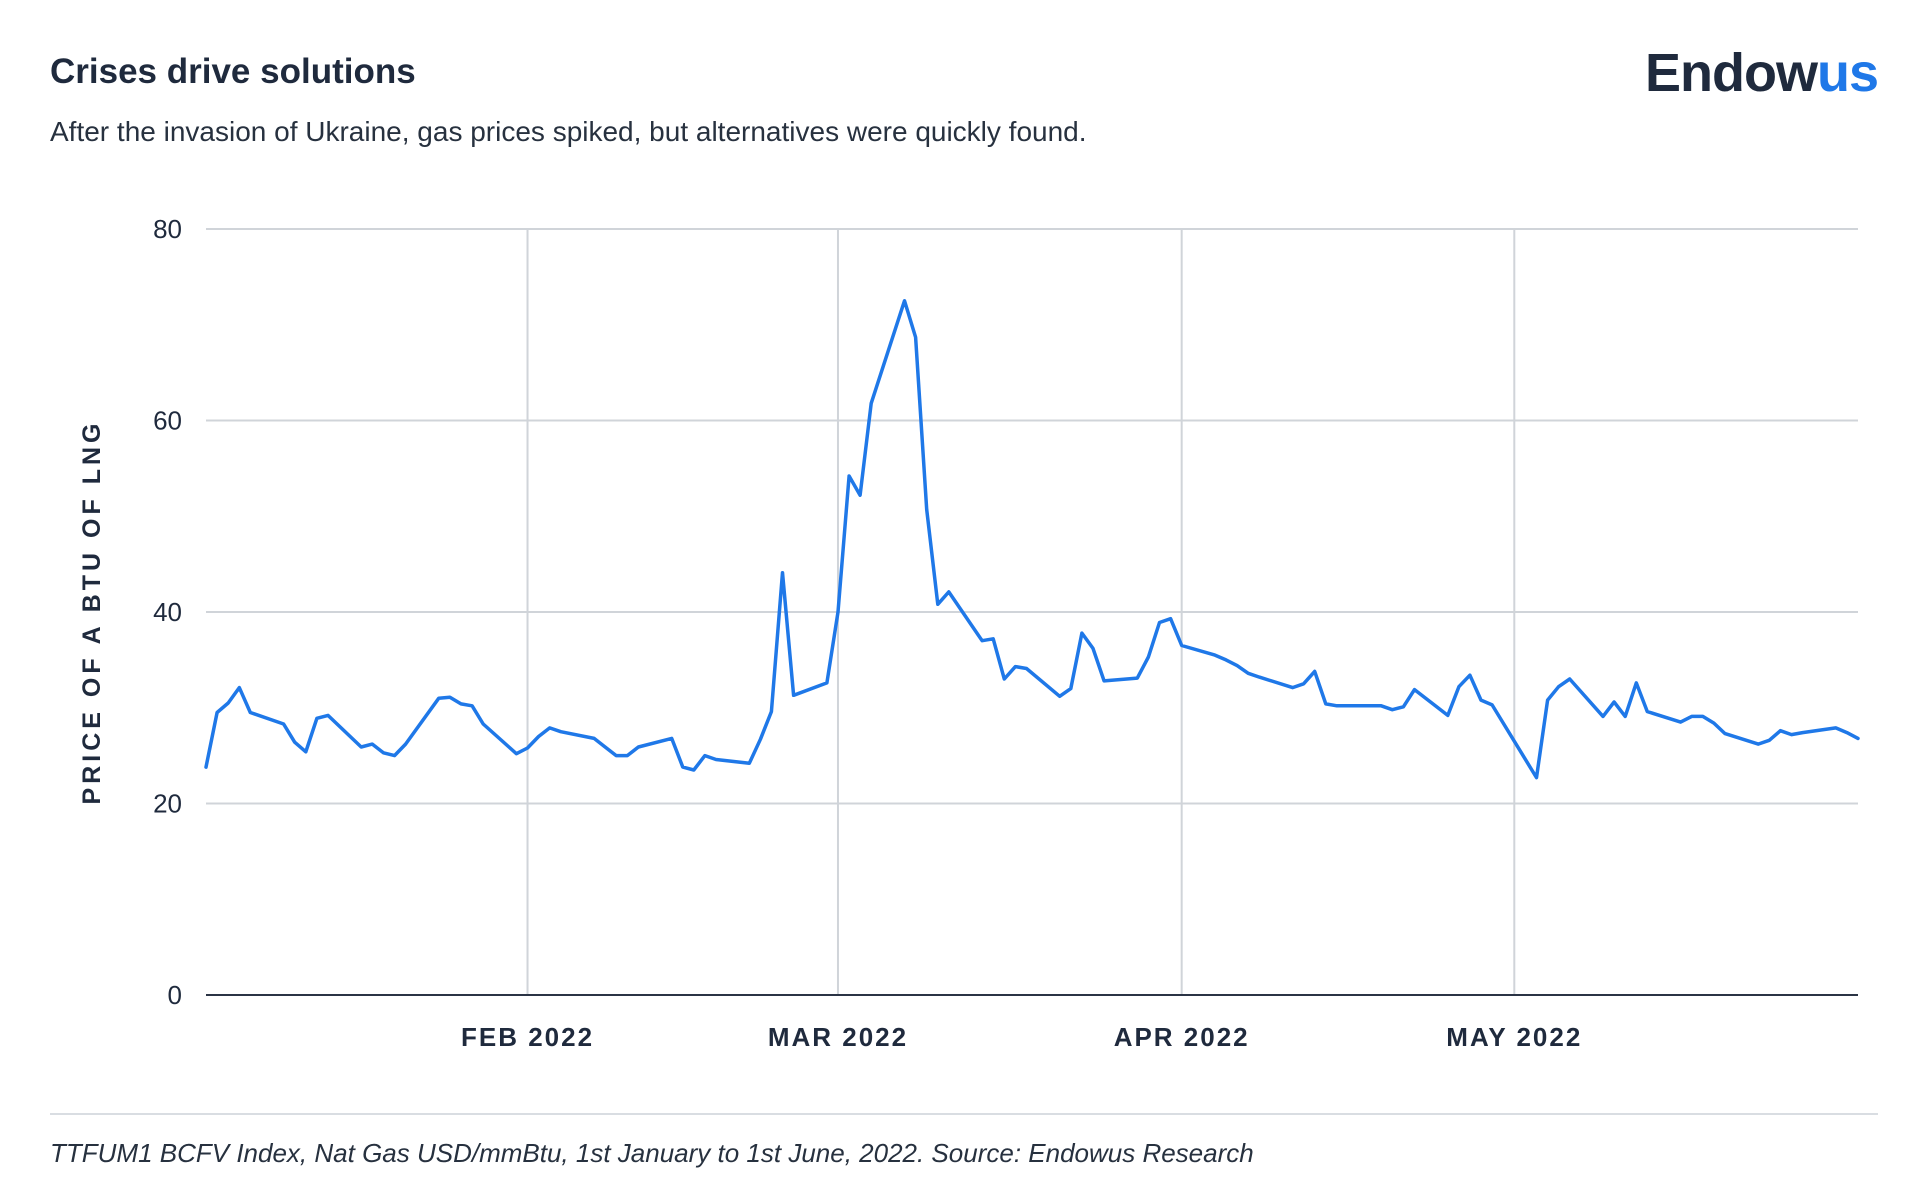 The width and height of the screenshot is (1920, 1196). Describe the element at coordinates (964, 1114) in the screenshot. I see `footer-divider` at that location.